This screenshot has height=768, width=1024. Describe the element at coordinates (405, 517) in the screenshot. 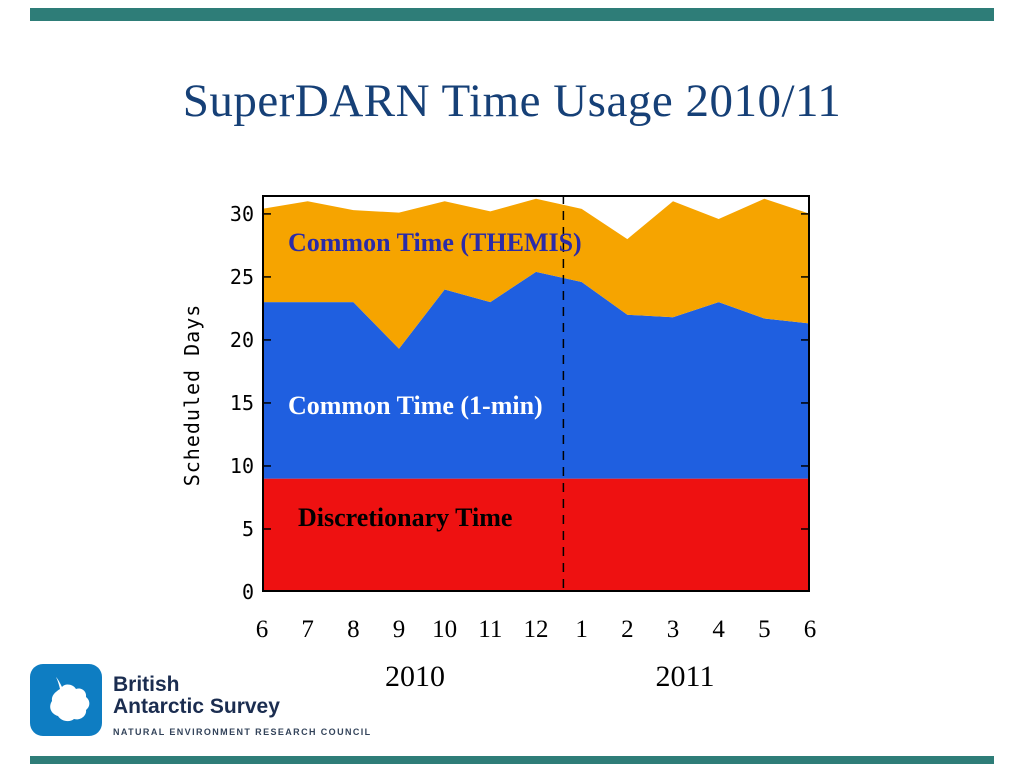

I see `label-discretionary-time: Discretionary Time` at that location.